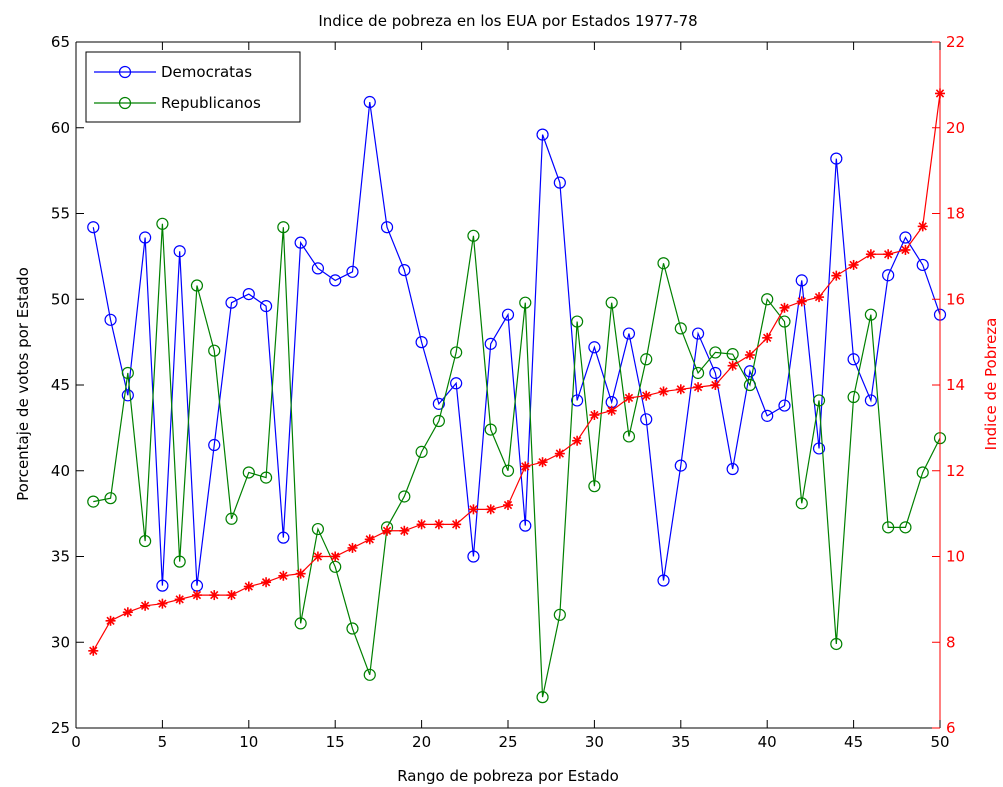 The width and height of the screenshot is (1003, 787). Describe the element at coordinates (955, 214) in the screenshot. I see `y-right-tick-label: 18` at that location.